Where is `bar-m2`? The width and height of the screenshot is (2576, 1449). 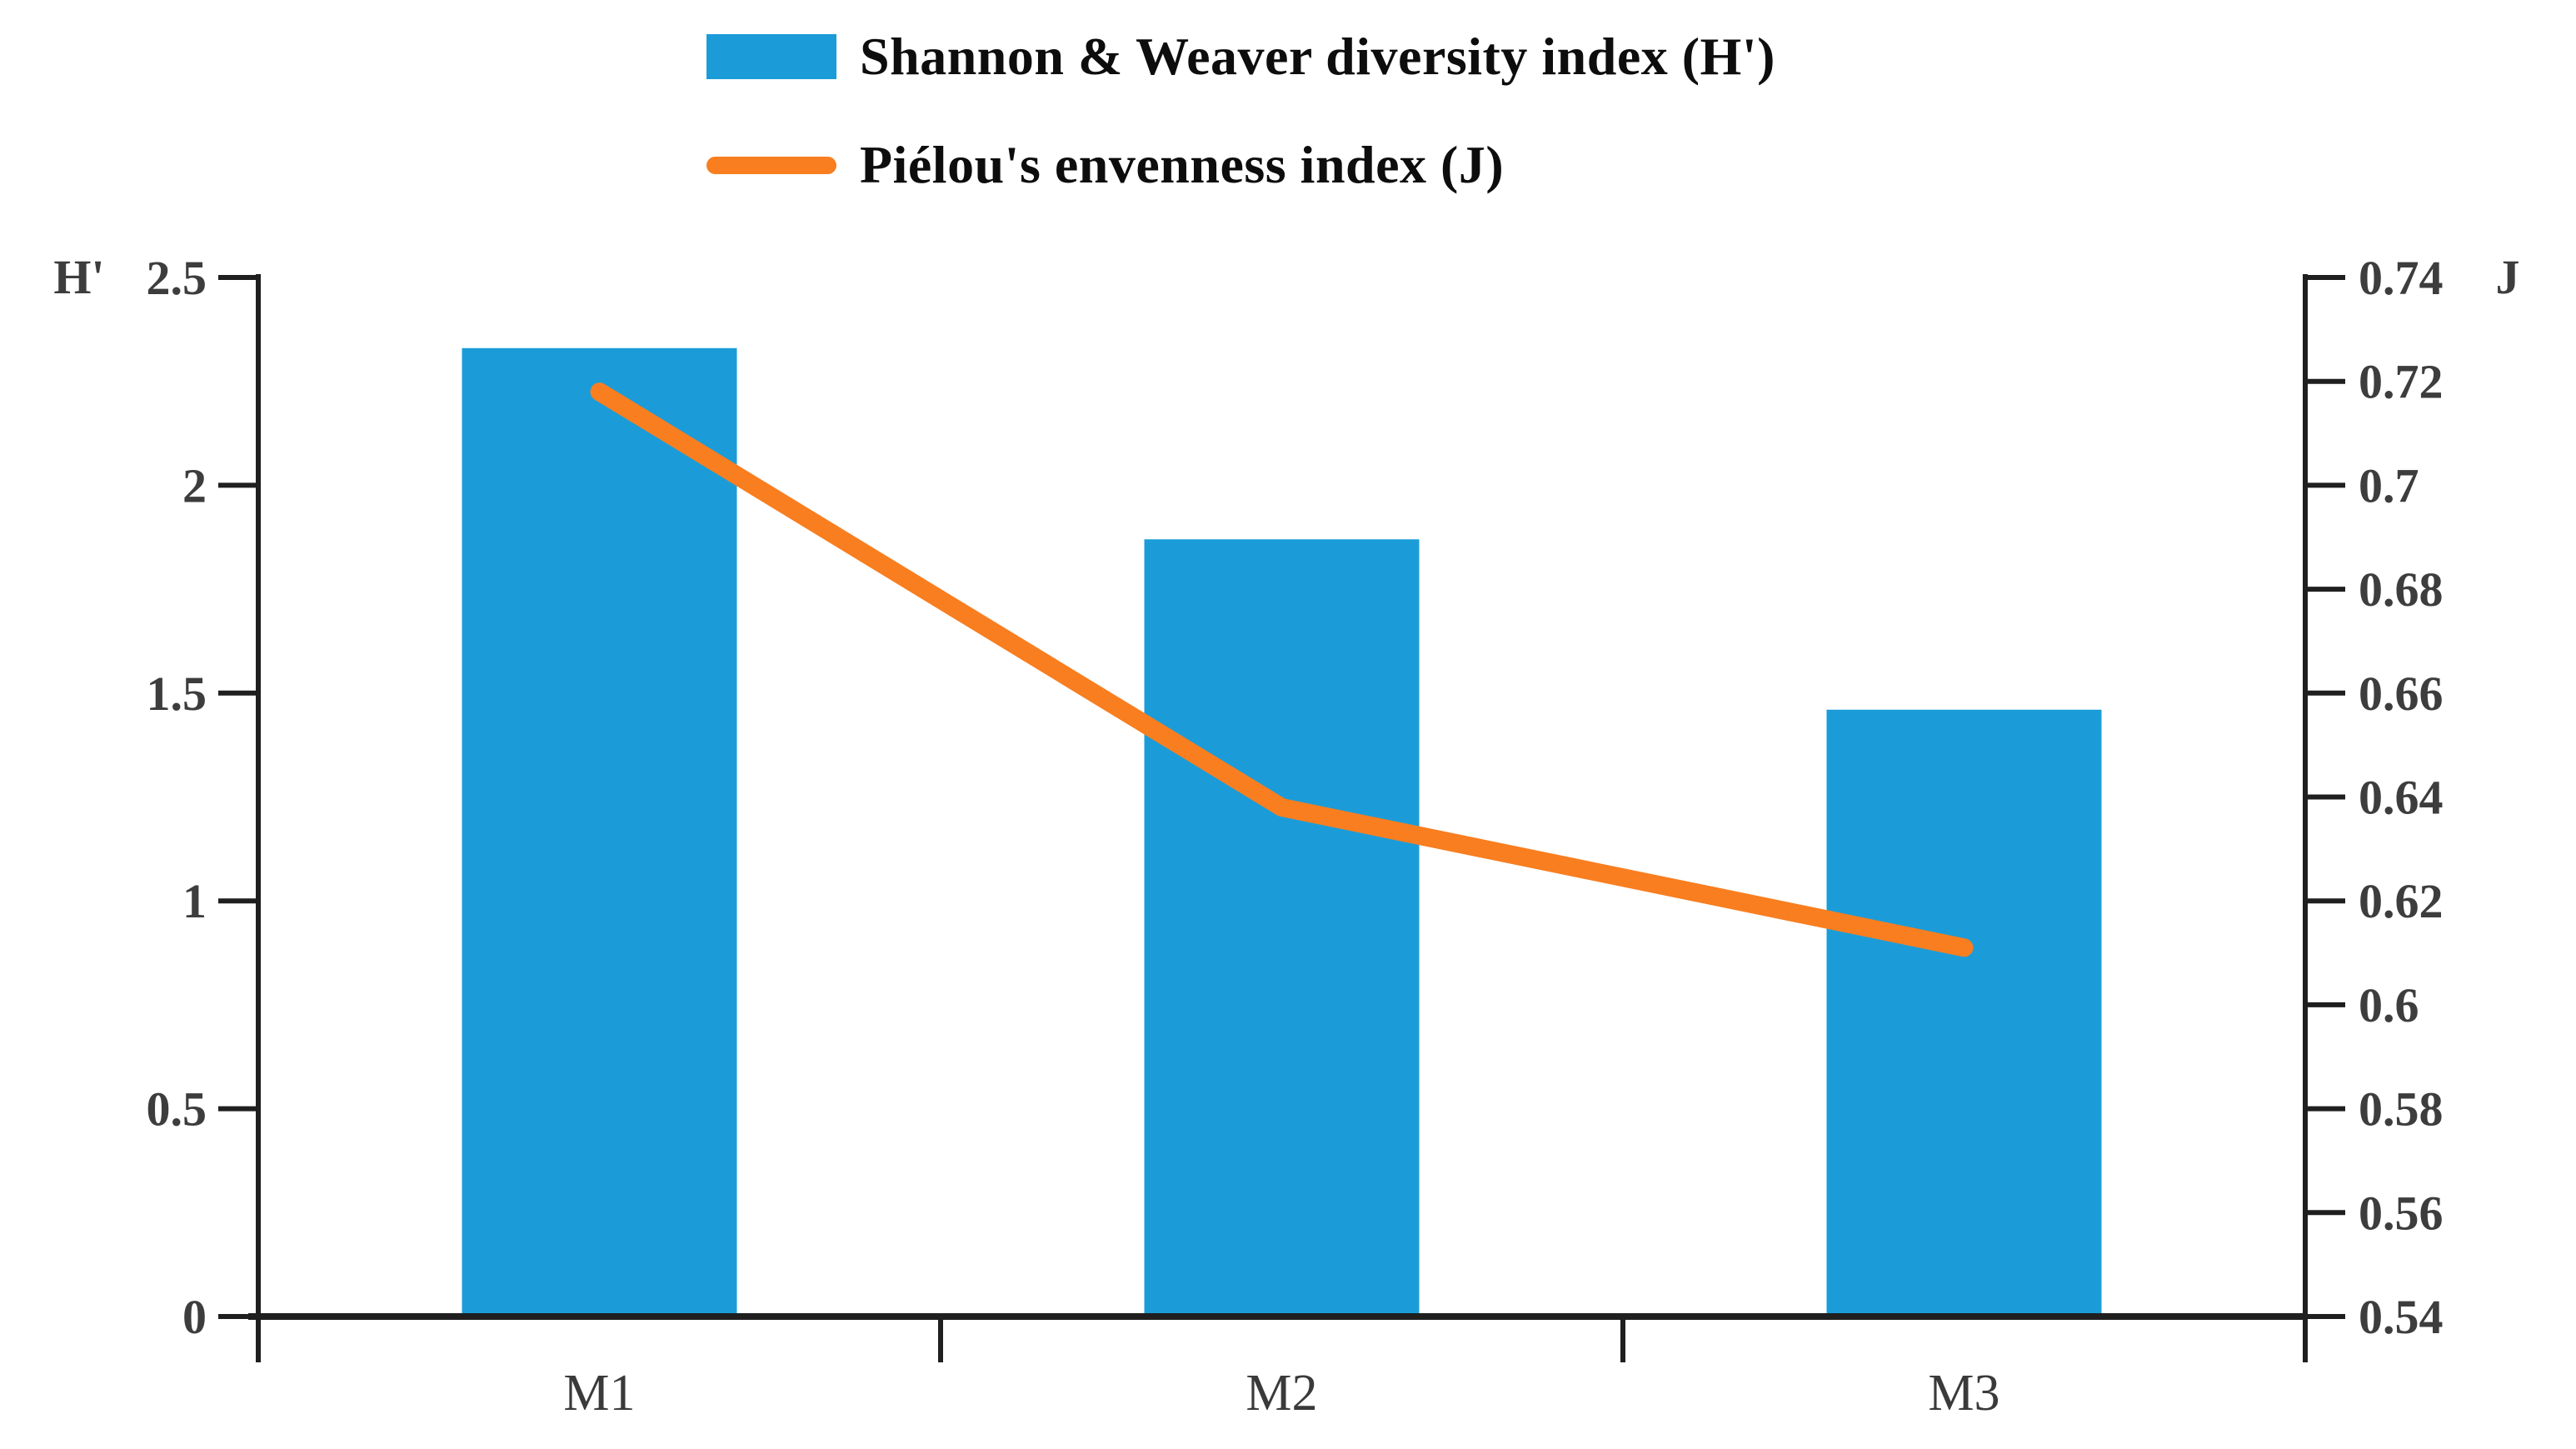
bar-m2 is located at coordinates (1282, 928).